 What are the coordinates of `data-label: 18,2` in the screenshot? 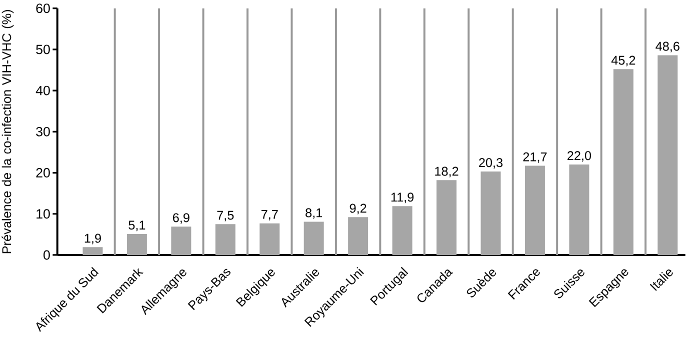 It's located at (446, 172).